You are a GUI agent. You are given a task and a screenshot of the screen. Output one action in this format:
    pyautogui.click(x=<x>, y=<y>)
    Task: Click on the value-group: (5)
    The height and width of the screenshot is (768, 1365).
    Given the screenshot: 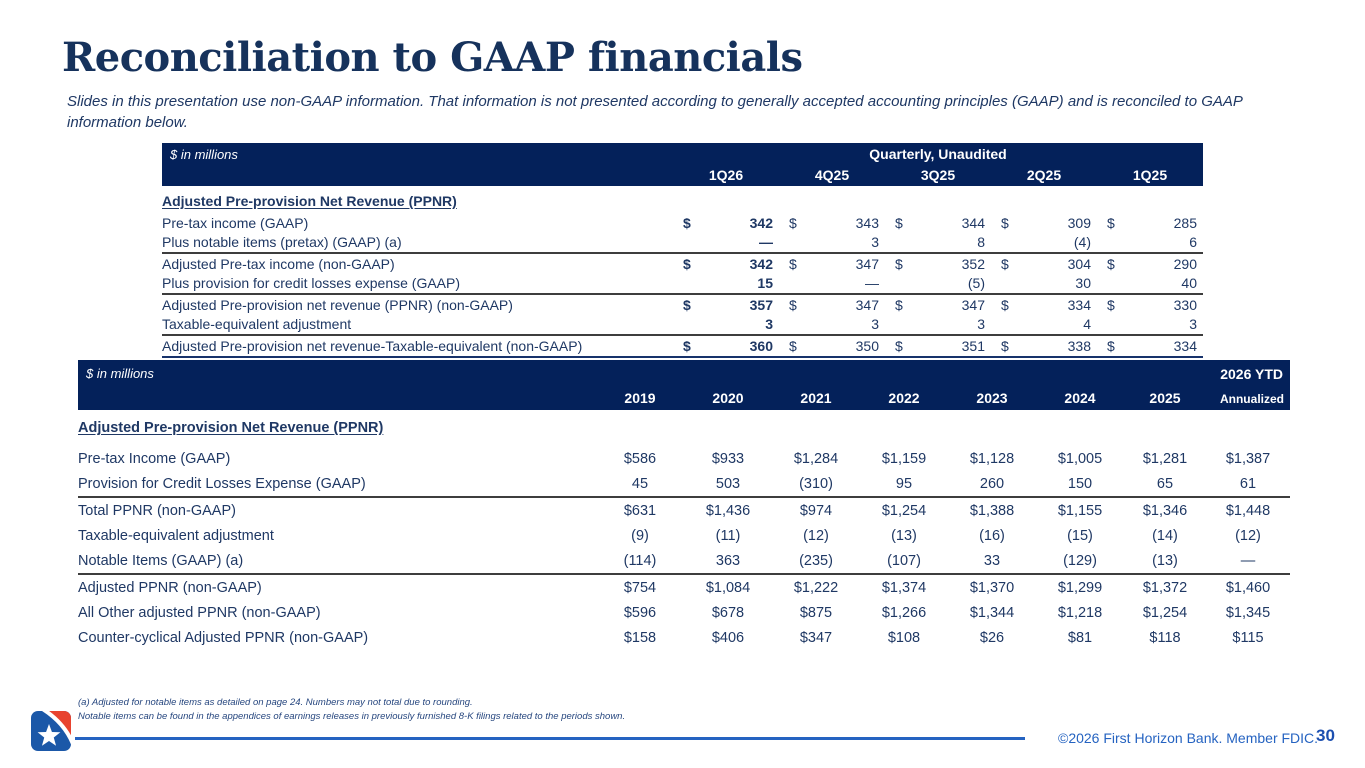 What is the action you would take?
    pyautogui.click(x=938, y=283)
    